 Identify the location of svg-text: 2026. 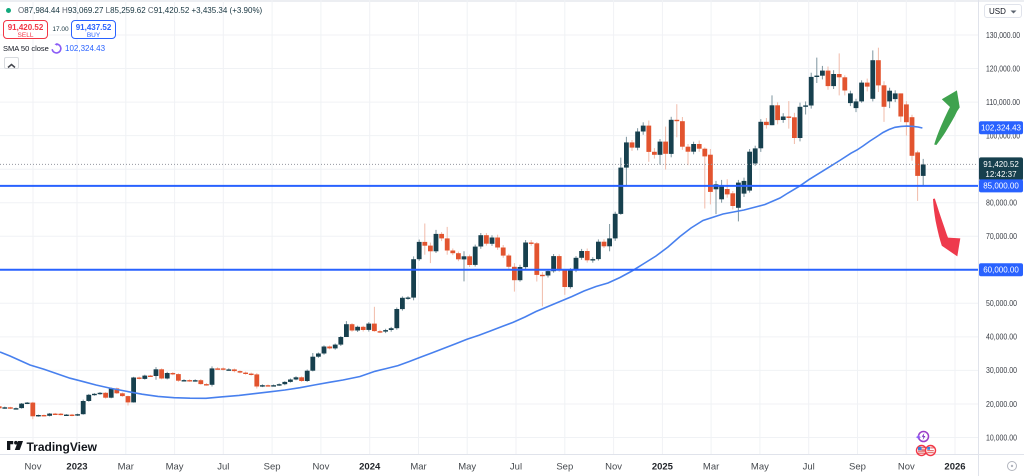
(954, 467).